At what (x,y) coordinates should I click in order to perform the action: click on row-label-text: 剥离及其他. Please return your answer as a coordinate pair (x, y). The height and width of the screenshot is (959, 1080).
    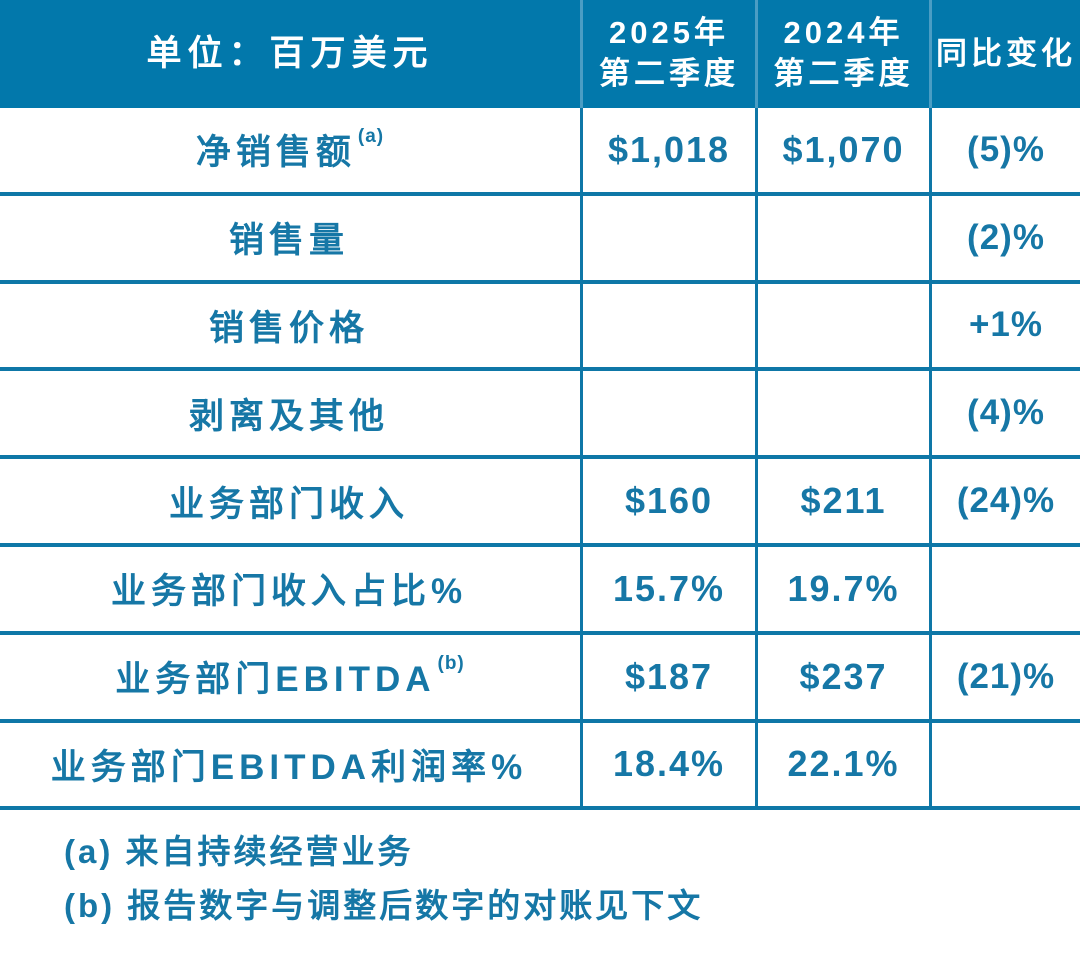
    Looking at the image, I should click on (288, 416).